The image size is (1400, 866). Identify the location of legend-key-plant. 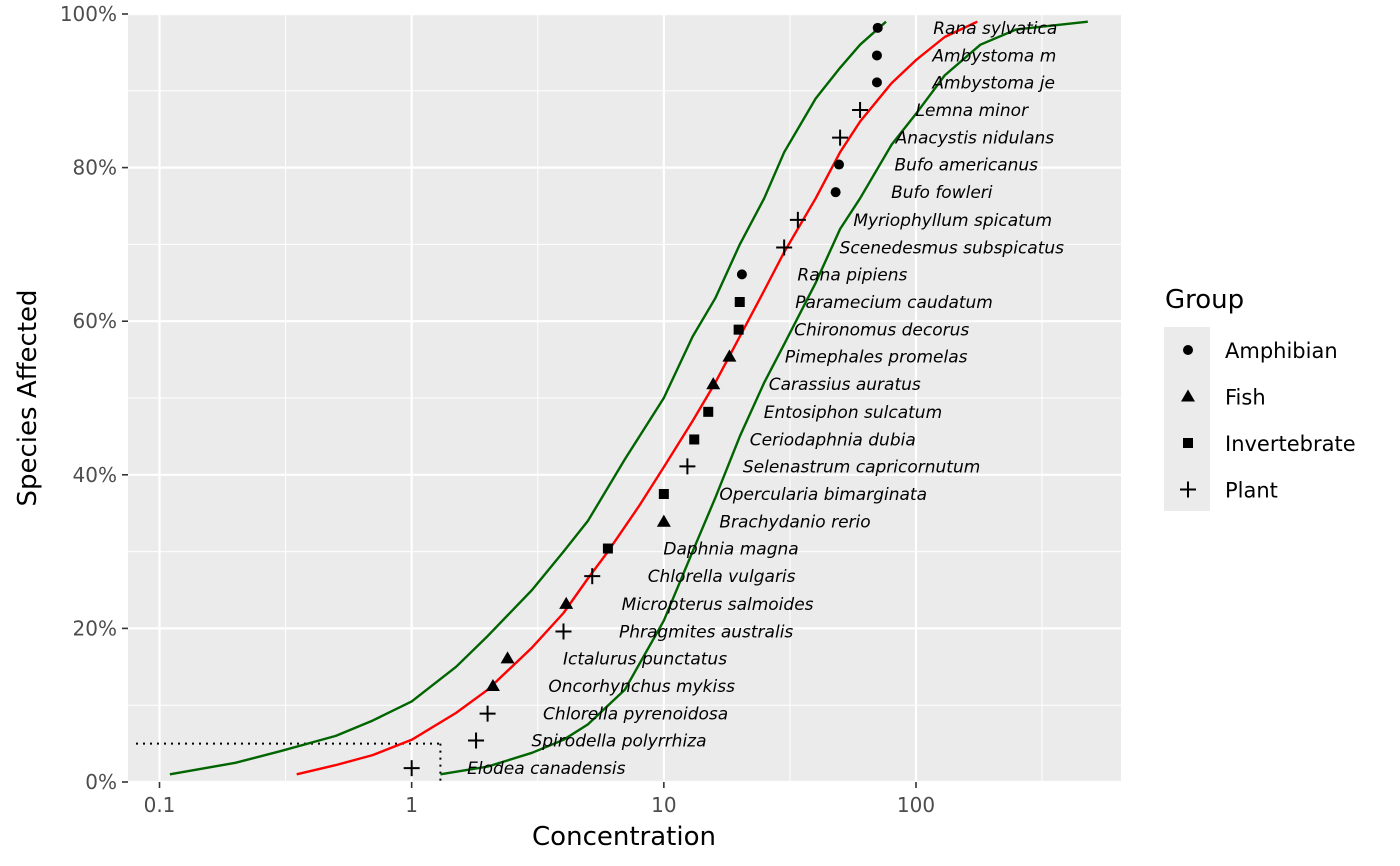
(1188, 489).